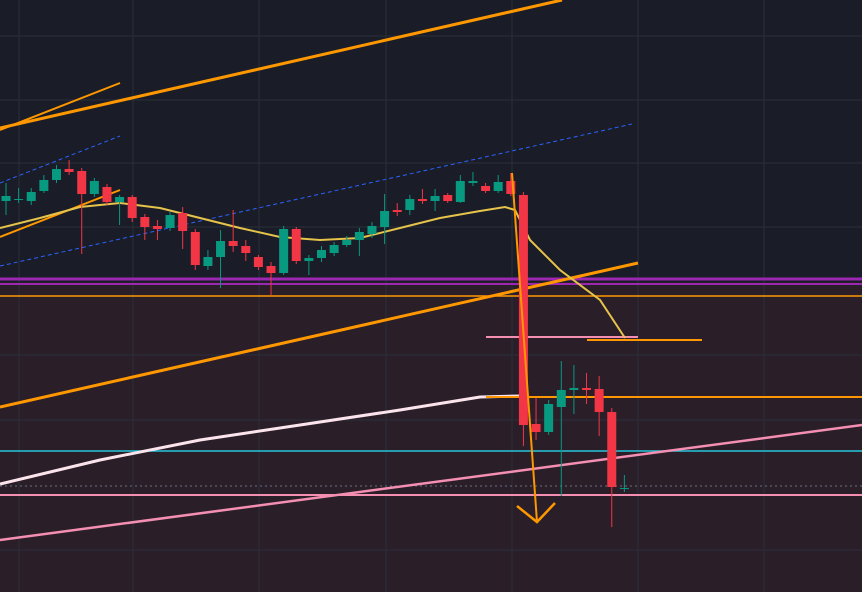  What do you see at coordinates (60, 159) in the screenshot?
I see `blue-channel` at bounding box center [60, 159].